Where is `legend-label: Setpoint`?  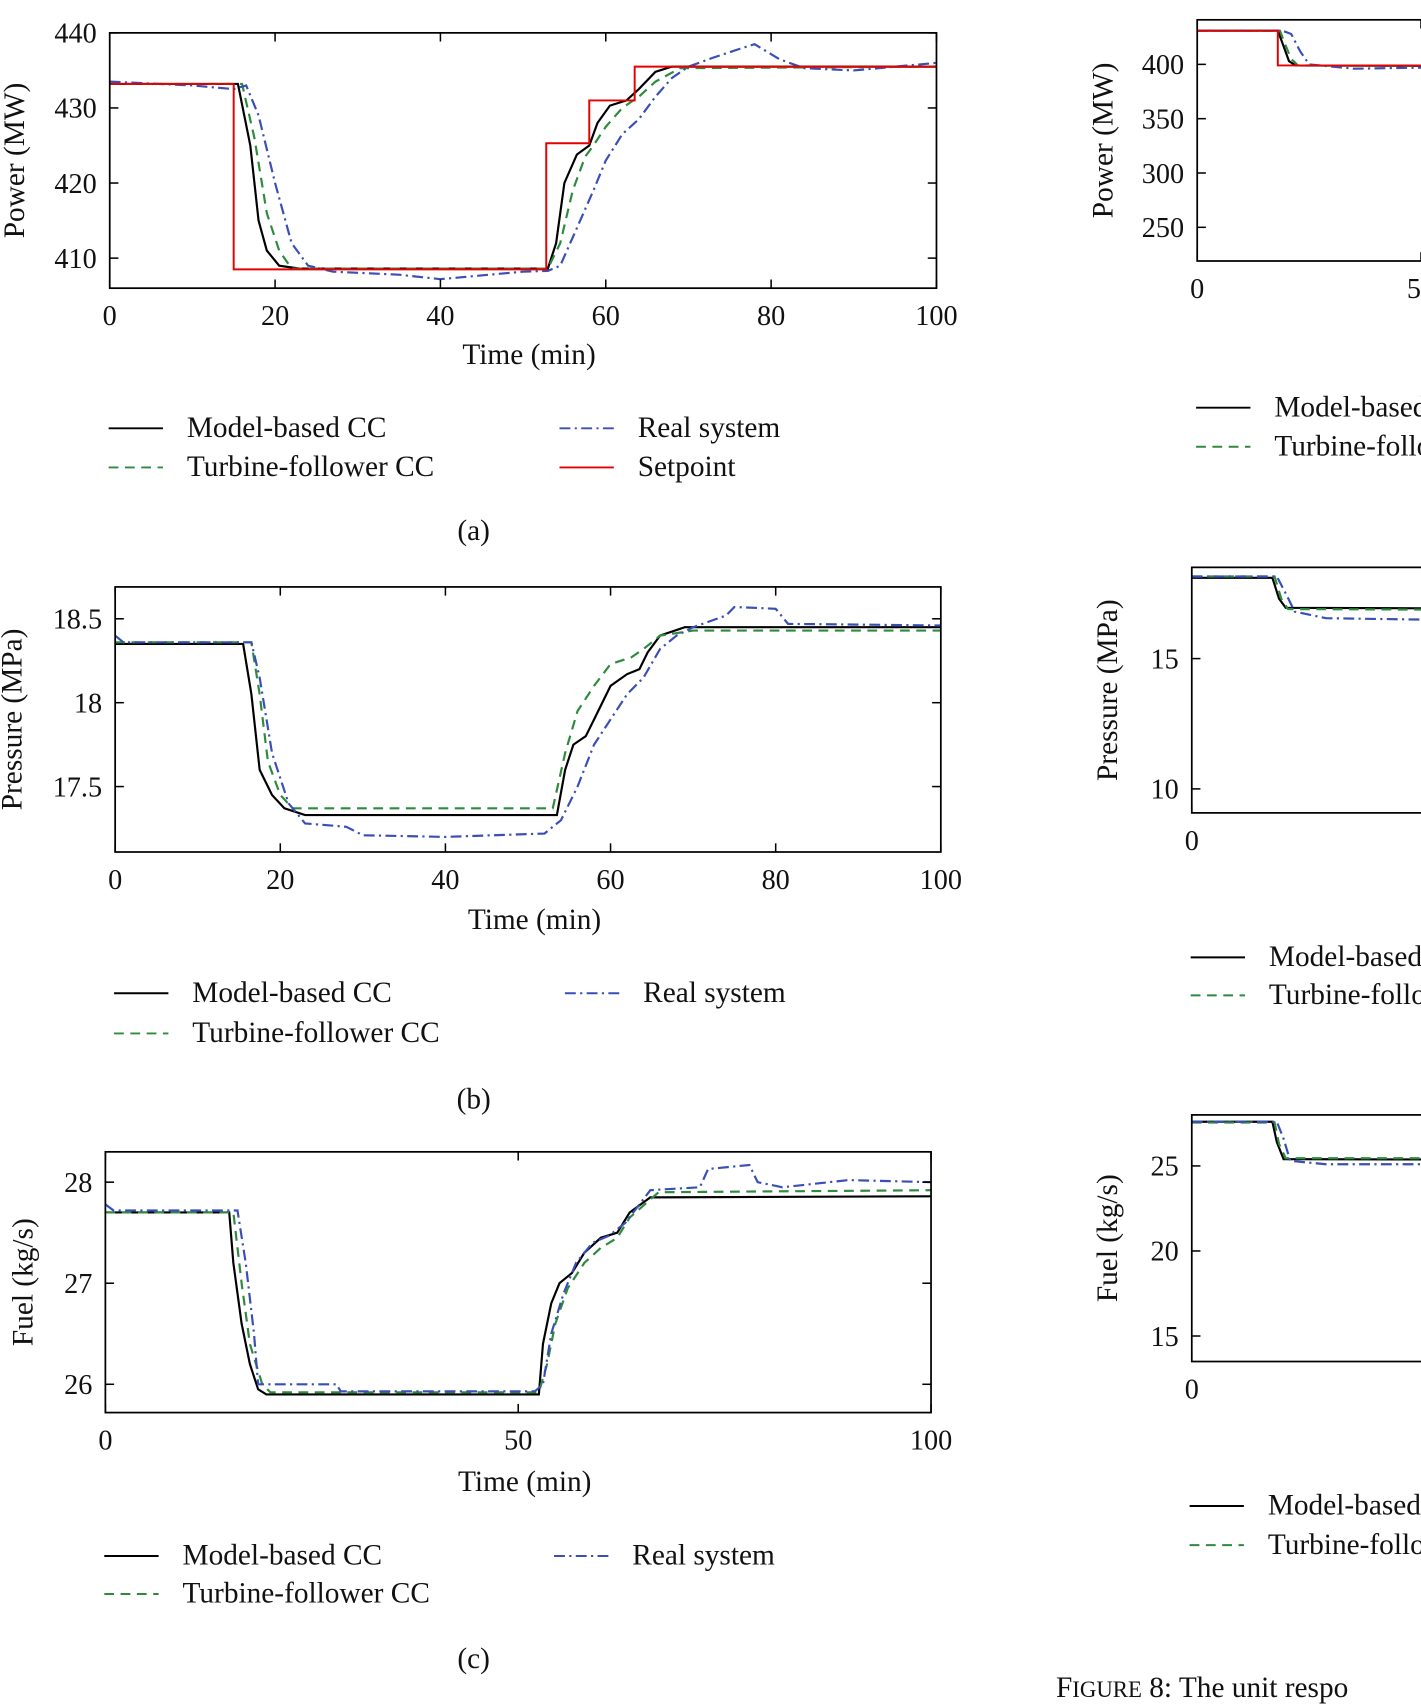
legend-label: Setpoint is located at coordinates (687, 467).